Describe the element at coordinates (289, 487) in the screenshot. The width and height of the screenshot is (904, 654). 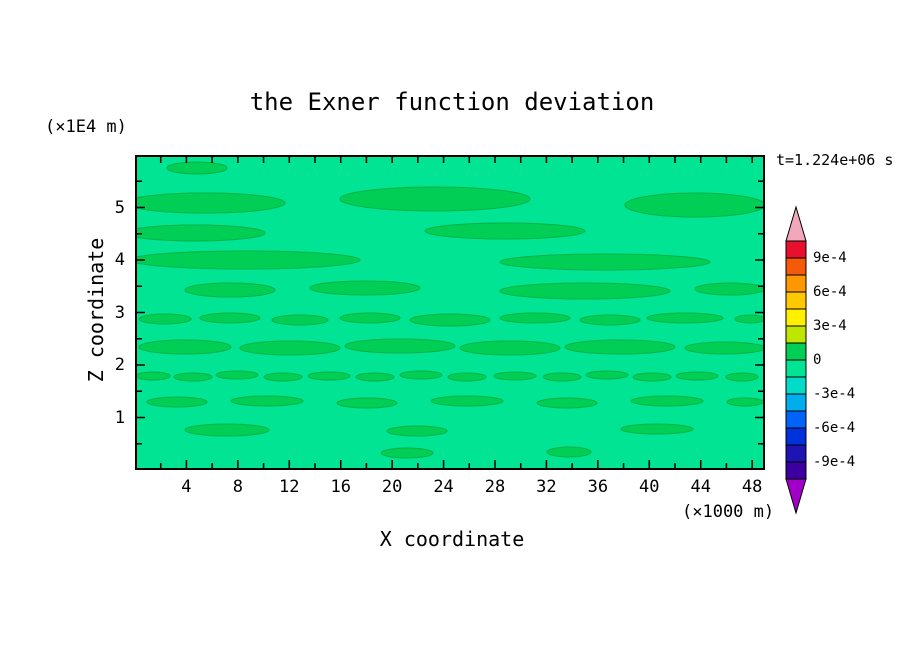
I see `x-tick-label: 12` at that location.